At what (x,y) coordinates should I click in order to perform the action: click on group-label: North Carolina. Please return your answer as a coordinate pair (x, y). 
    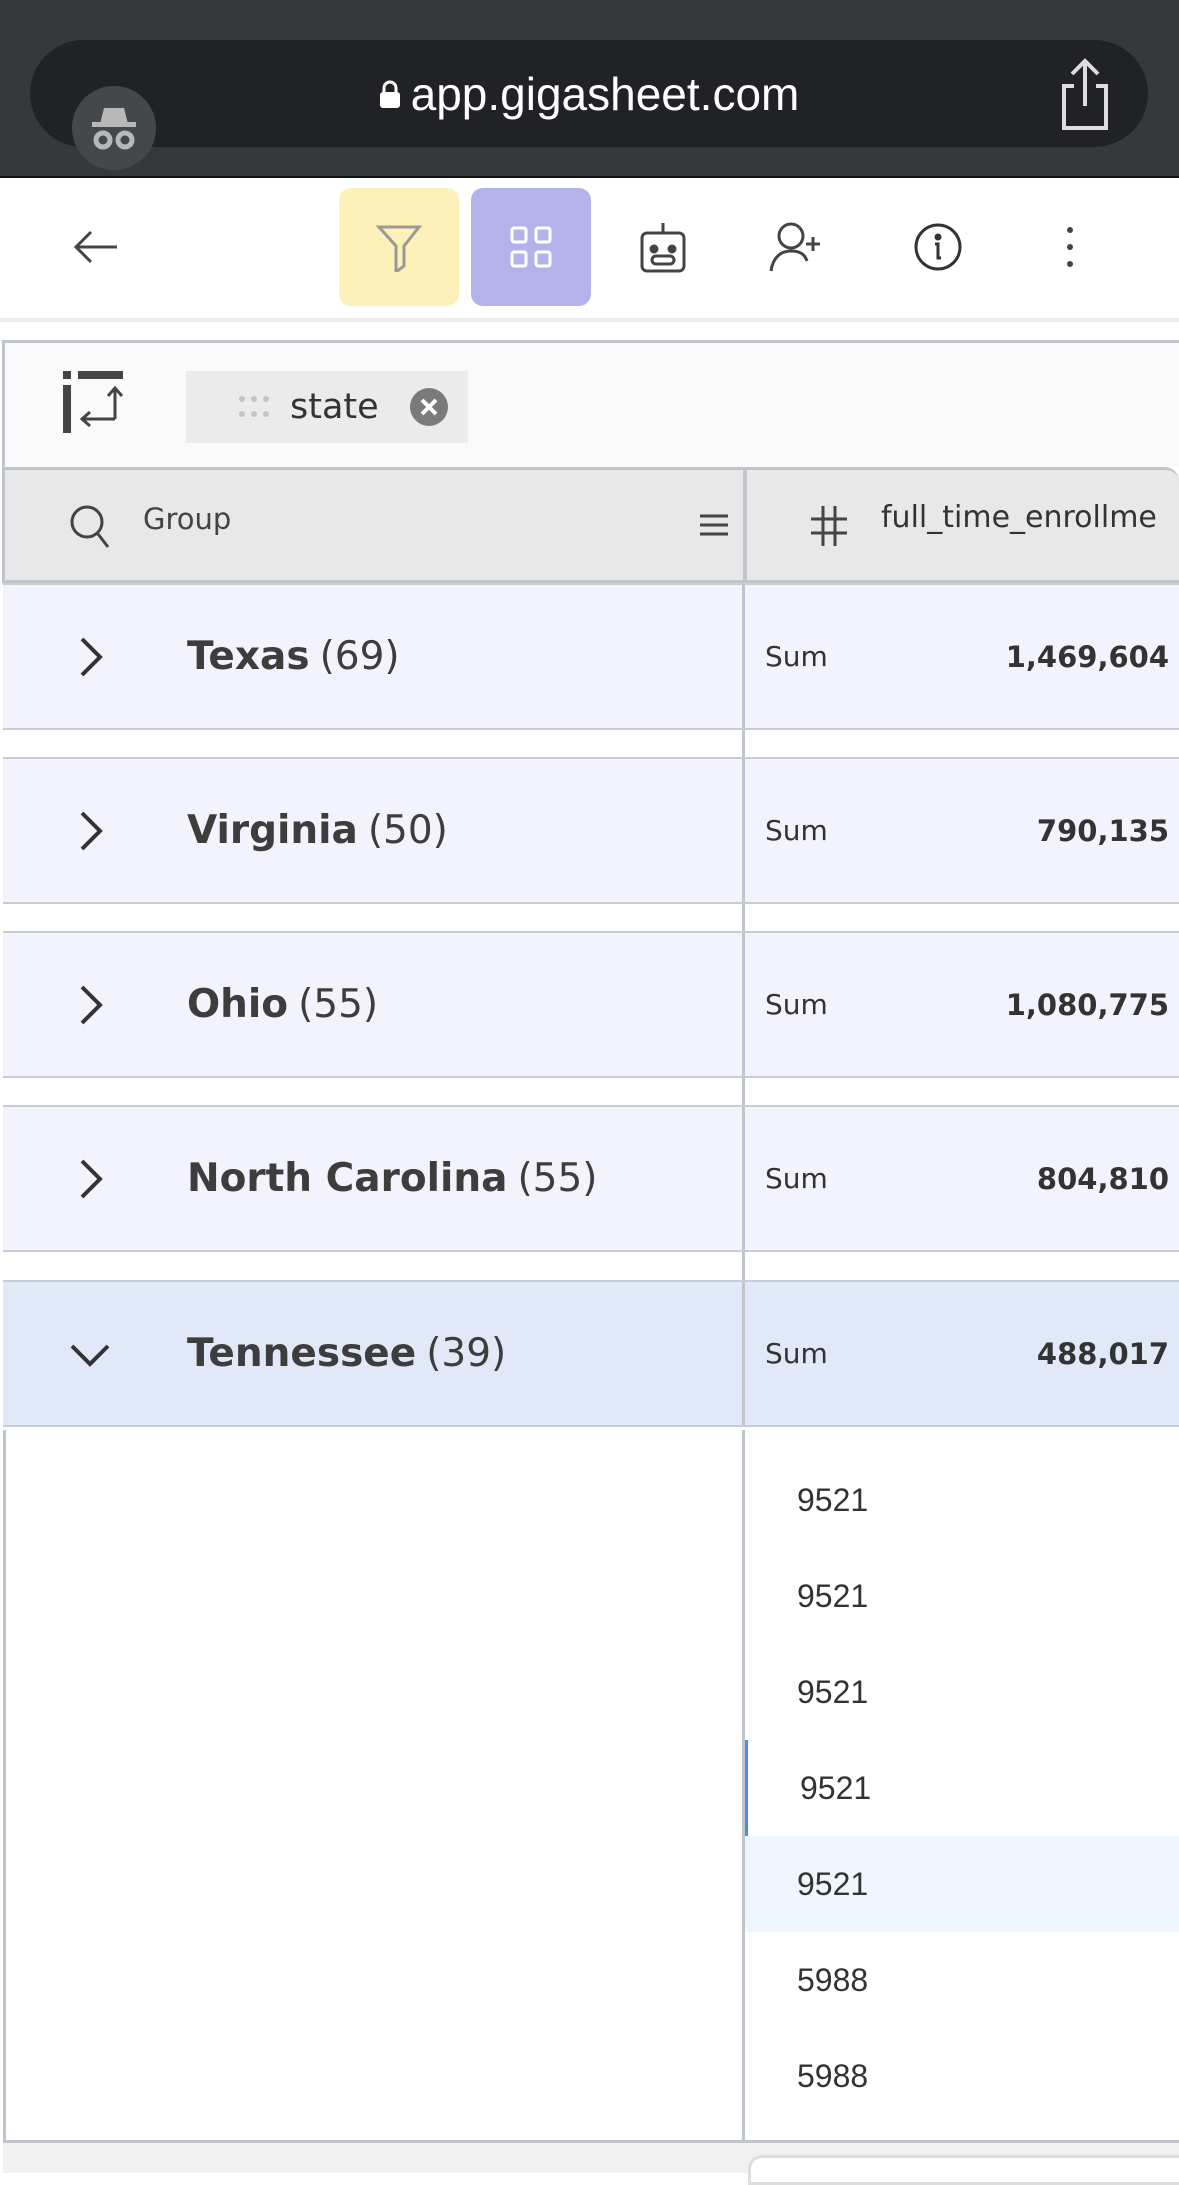
    Looking at the image, I should click on (347, 1178).